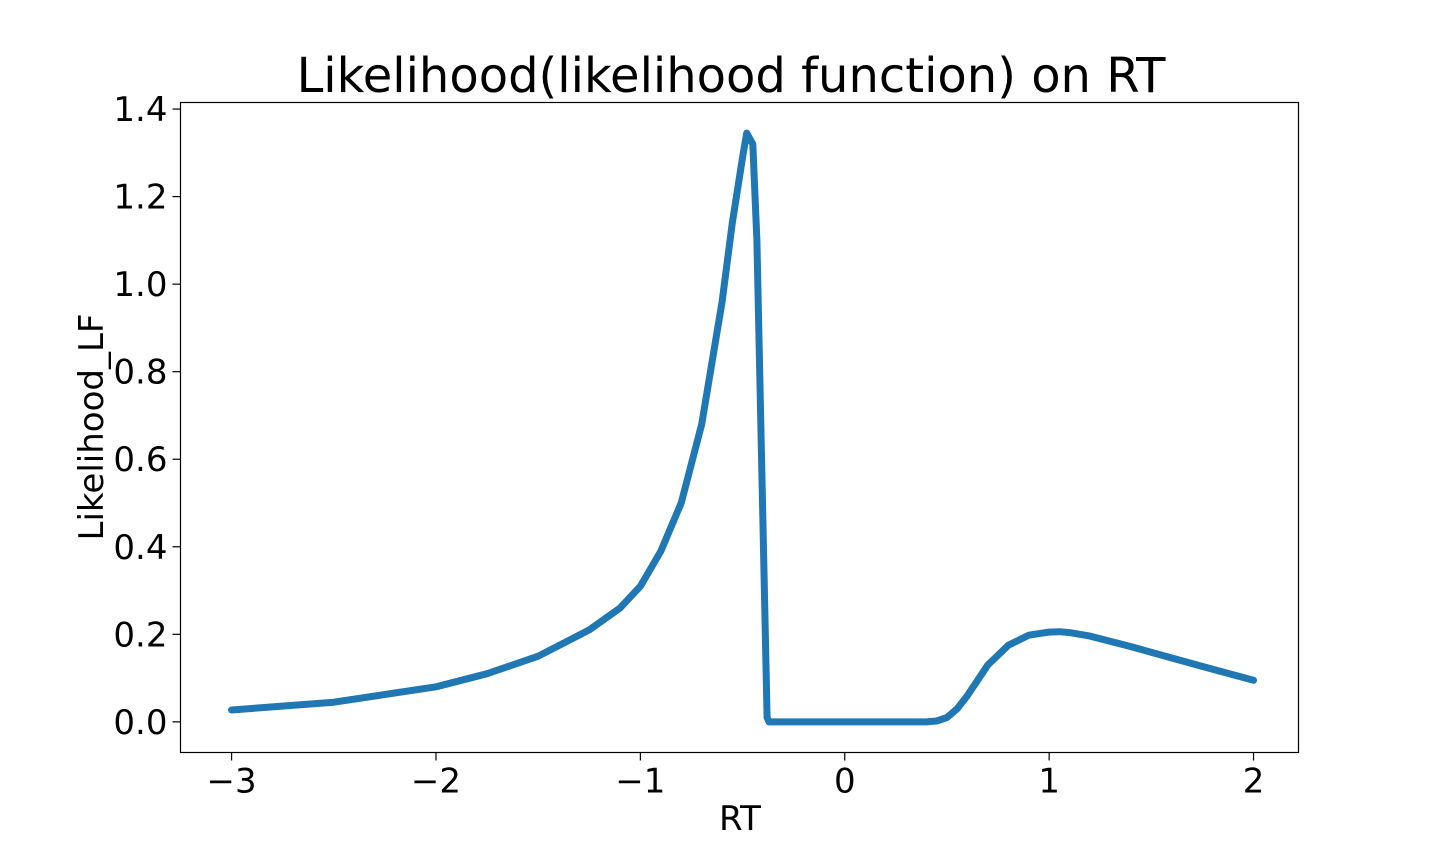 The image size is (1442, 846). What do you see at coordinates (140, 110) in the screenshot?
I see `y-tick-label: 1.4` at bounding box center [140, 110].